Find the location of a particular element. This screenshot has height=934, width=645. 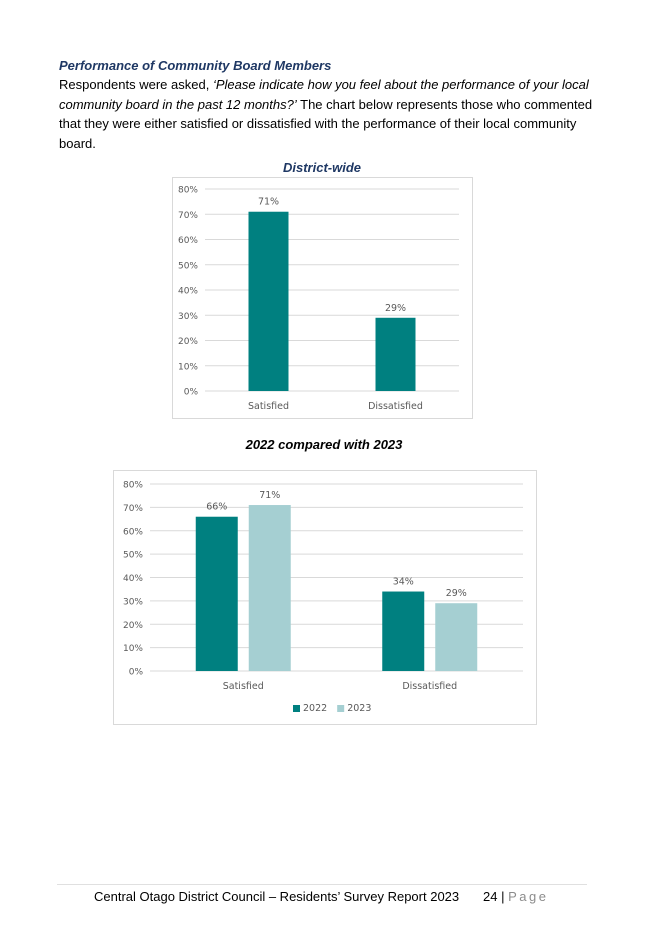

page-label: Page is located at coordinates (528, 896).